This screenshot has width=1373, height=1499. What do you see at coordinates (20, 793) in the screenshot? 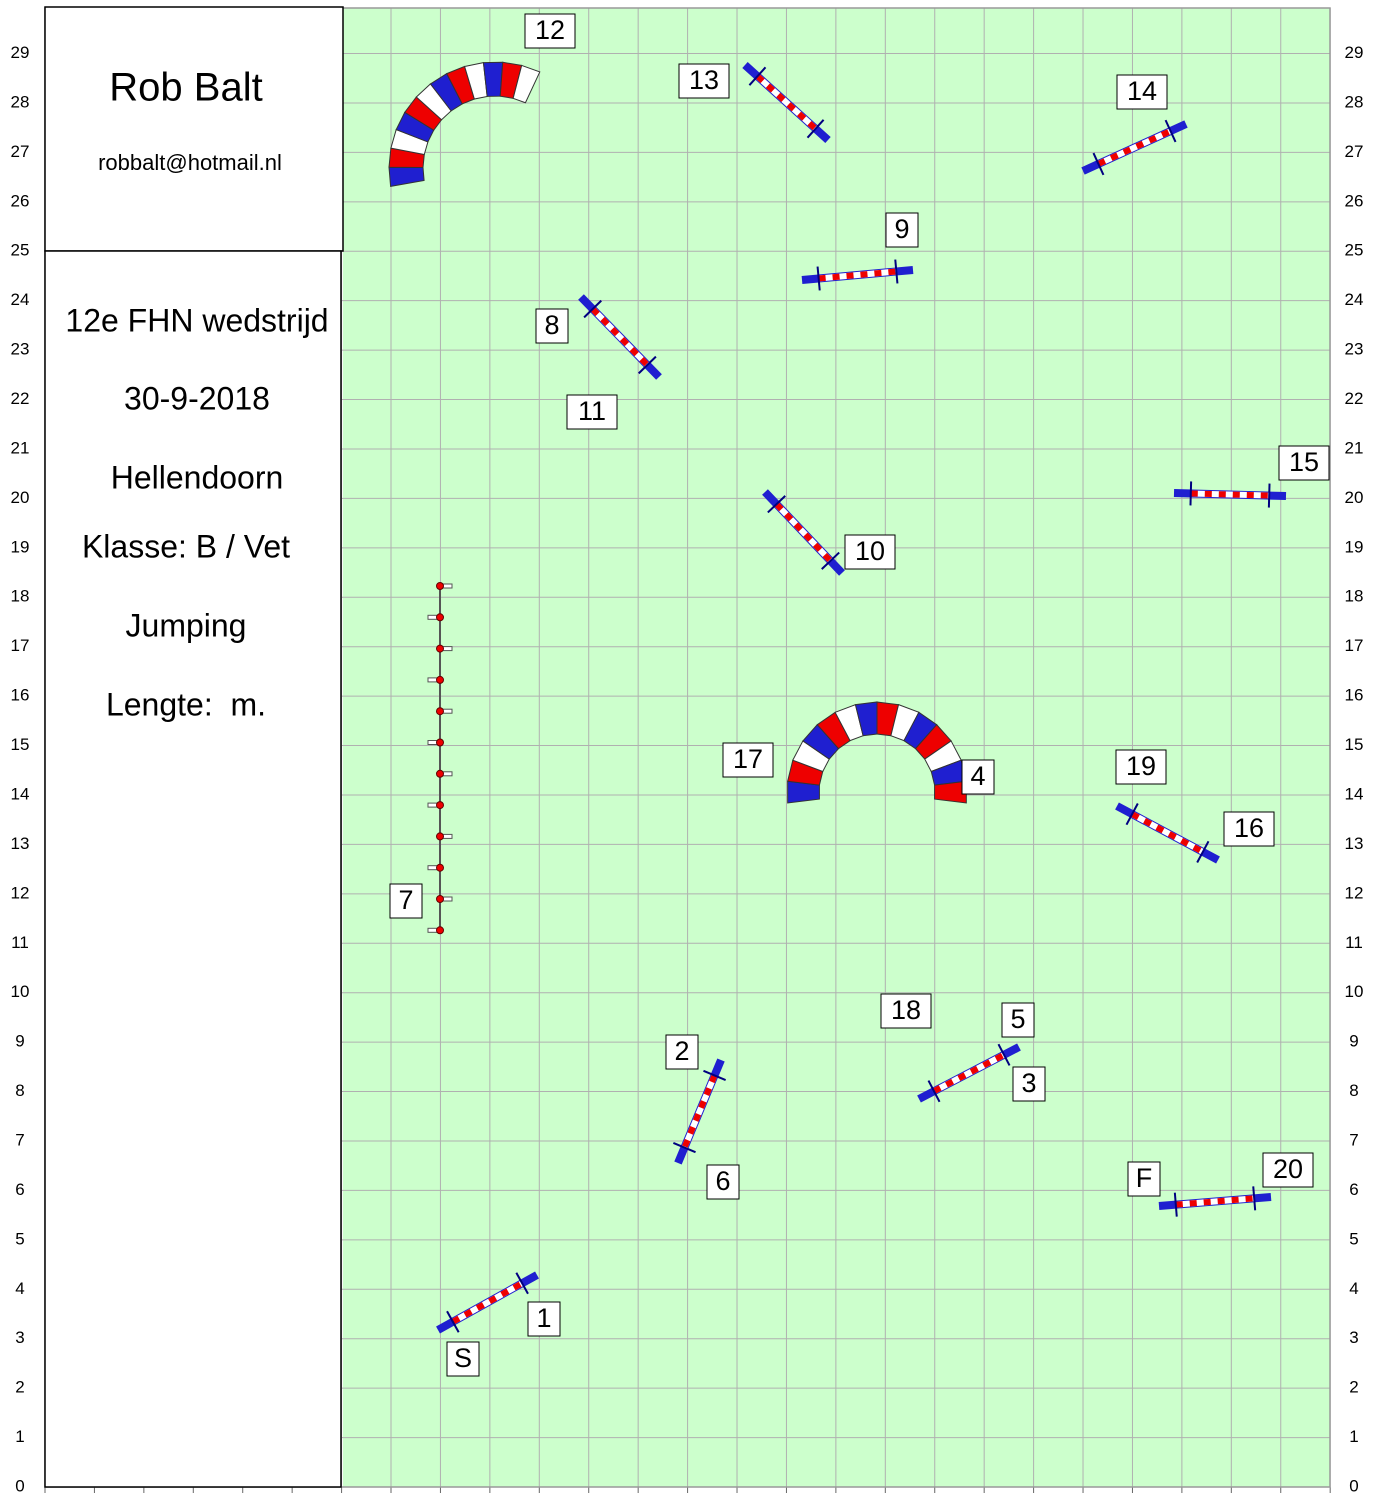
I see `y-label-left: 14` at bounding box center [20, 793].